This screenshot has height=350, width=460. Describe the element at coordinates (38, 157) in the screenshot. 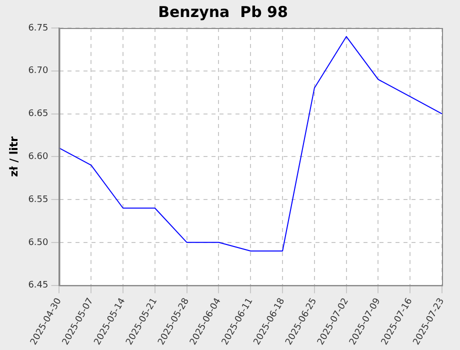

I see `y-tick-label: 6.60` at that location.